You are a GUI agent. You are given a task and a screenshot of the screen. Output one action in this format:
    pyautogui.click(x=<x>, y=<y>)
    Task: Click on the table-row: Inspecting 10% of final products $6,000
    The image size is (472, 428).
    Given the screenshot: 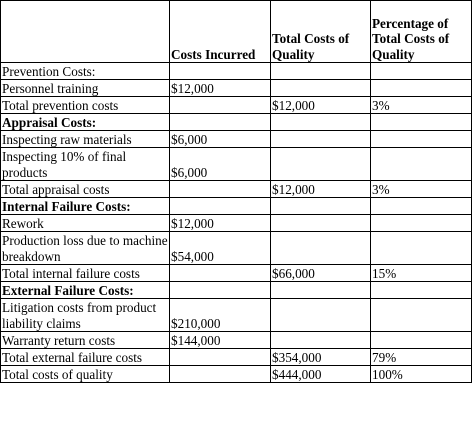 What is the action you would take?
    pyautogui.click(x=236, y=164)
    